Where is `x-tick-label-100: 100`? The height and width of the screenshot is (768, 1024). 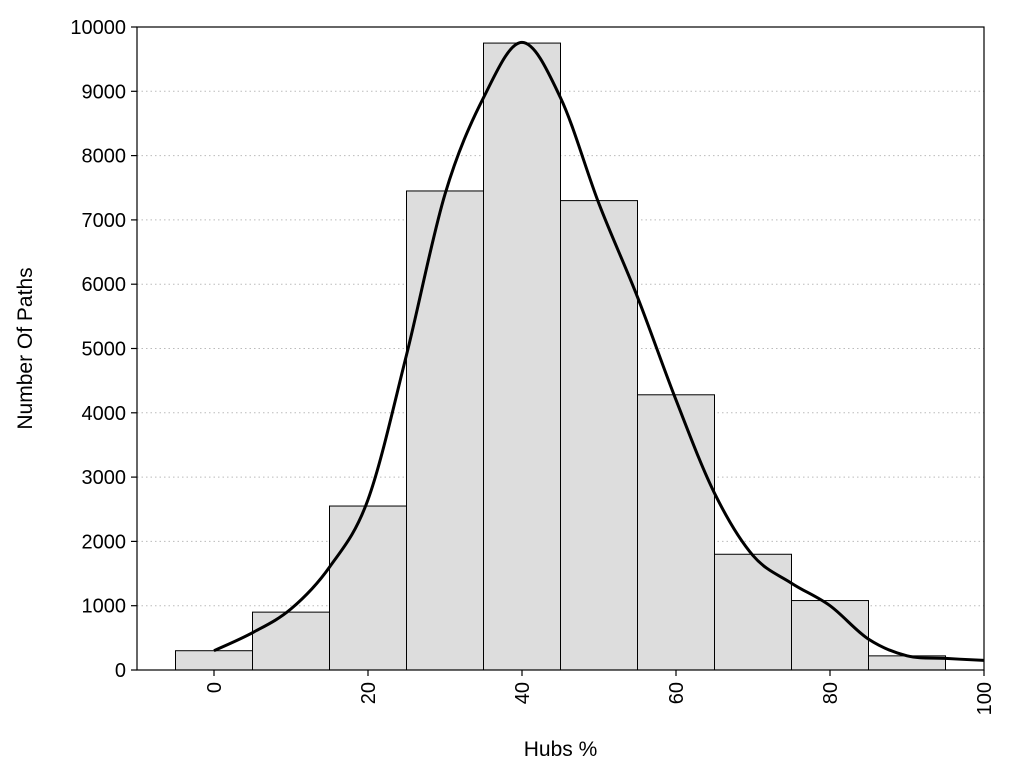 x-tick-label-100: 100 is located at coordinates (985, 698).